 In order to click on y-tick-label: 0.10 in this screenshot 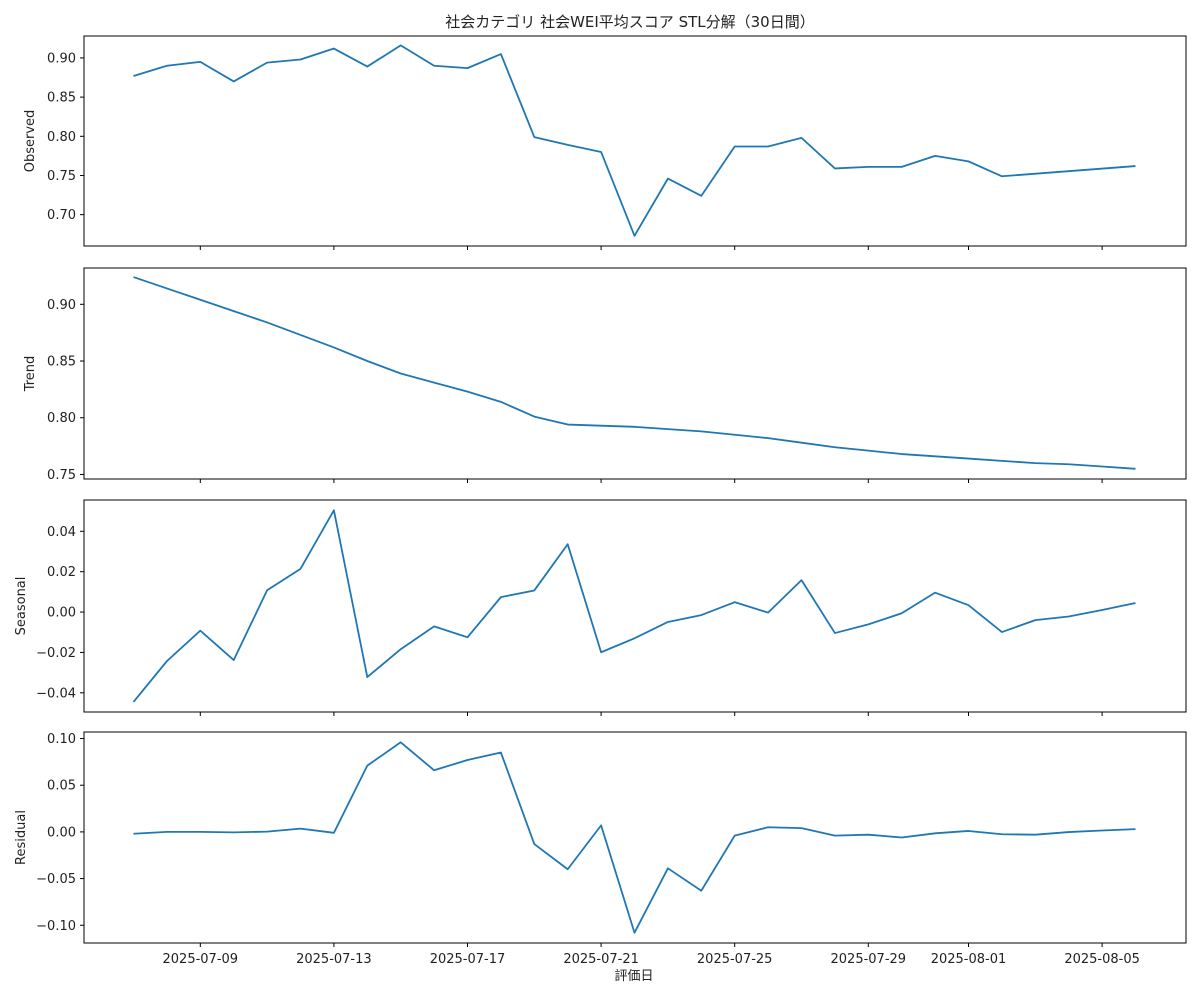, I will do `click(61, 739)`.